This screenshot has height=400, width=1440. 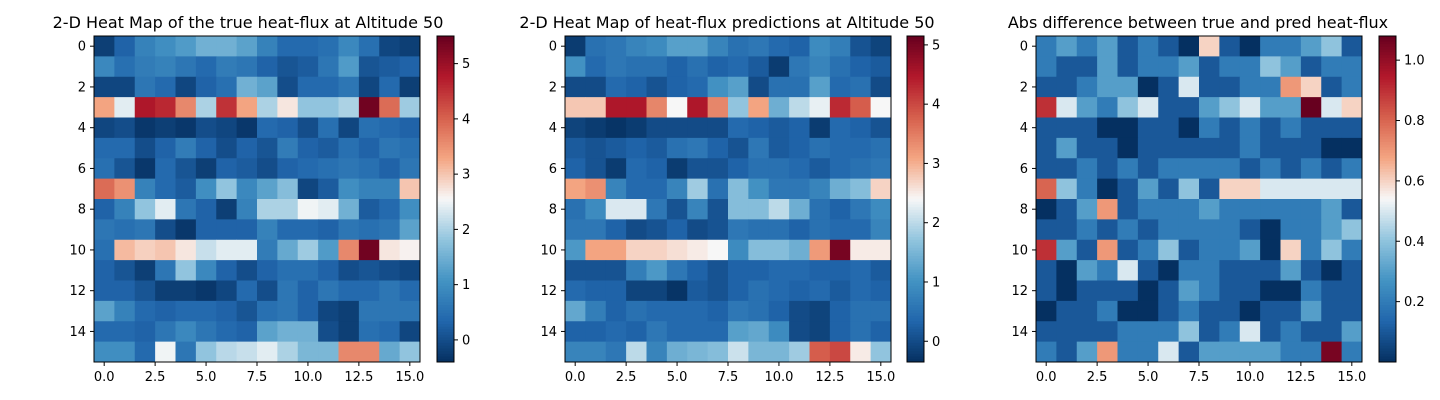 What do you see at coordinates (923, 199) in the screenshot?
I see `colorbar: 0 1 2 3 4 5` at bounding box center [923, 199].